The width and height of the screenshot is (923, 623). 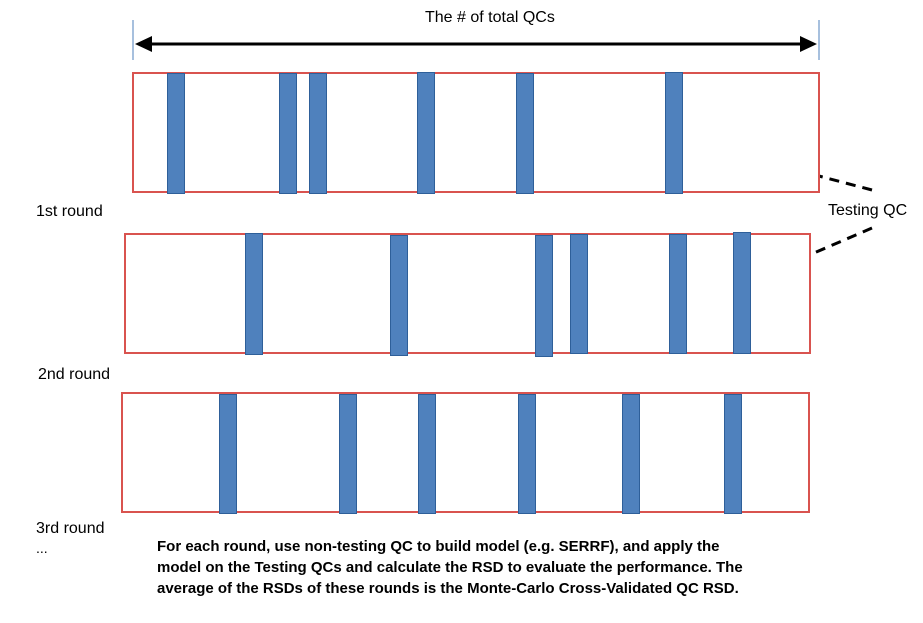 What do you see at coordinates (467, 294) in the screenshot?
I see `round-2-box` at bounding box center [467, 294].